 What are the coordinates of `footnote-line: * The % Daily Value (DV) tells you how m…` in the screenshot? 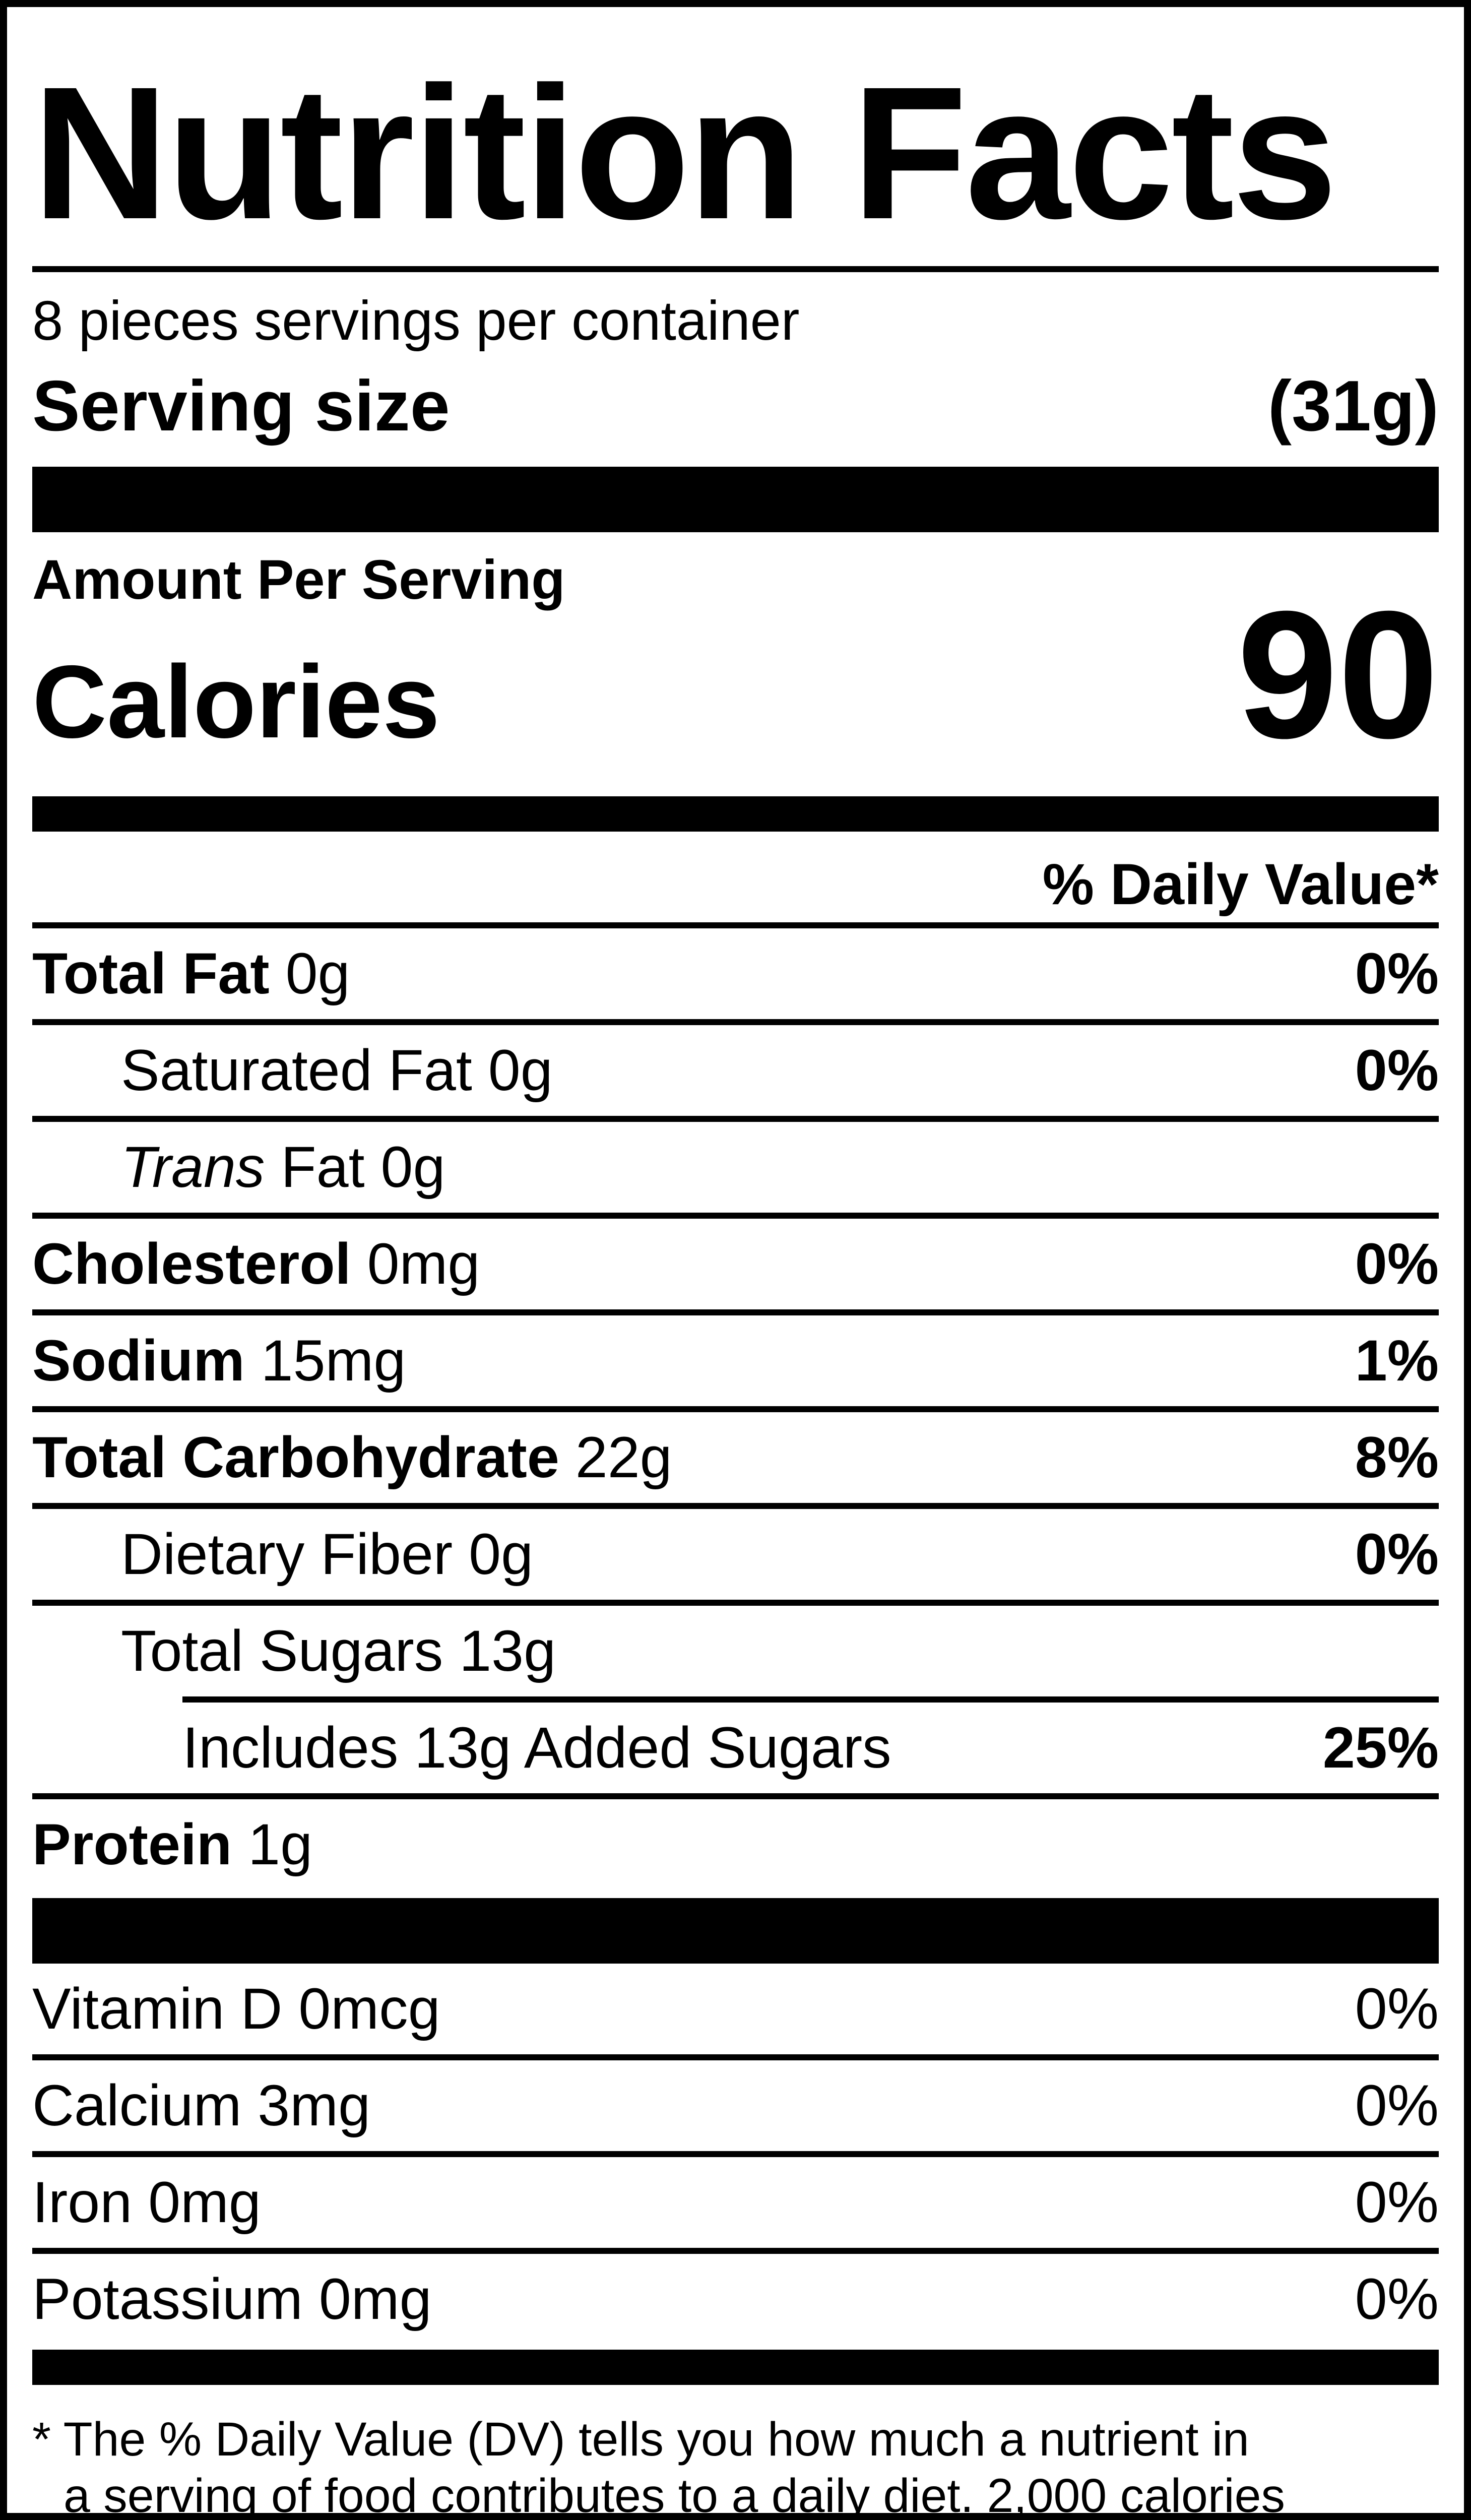 It's located at (640, 2440).